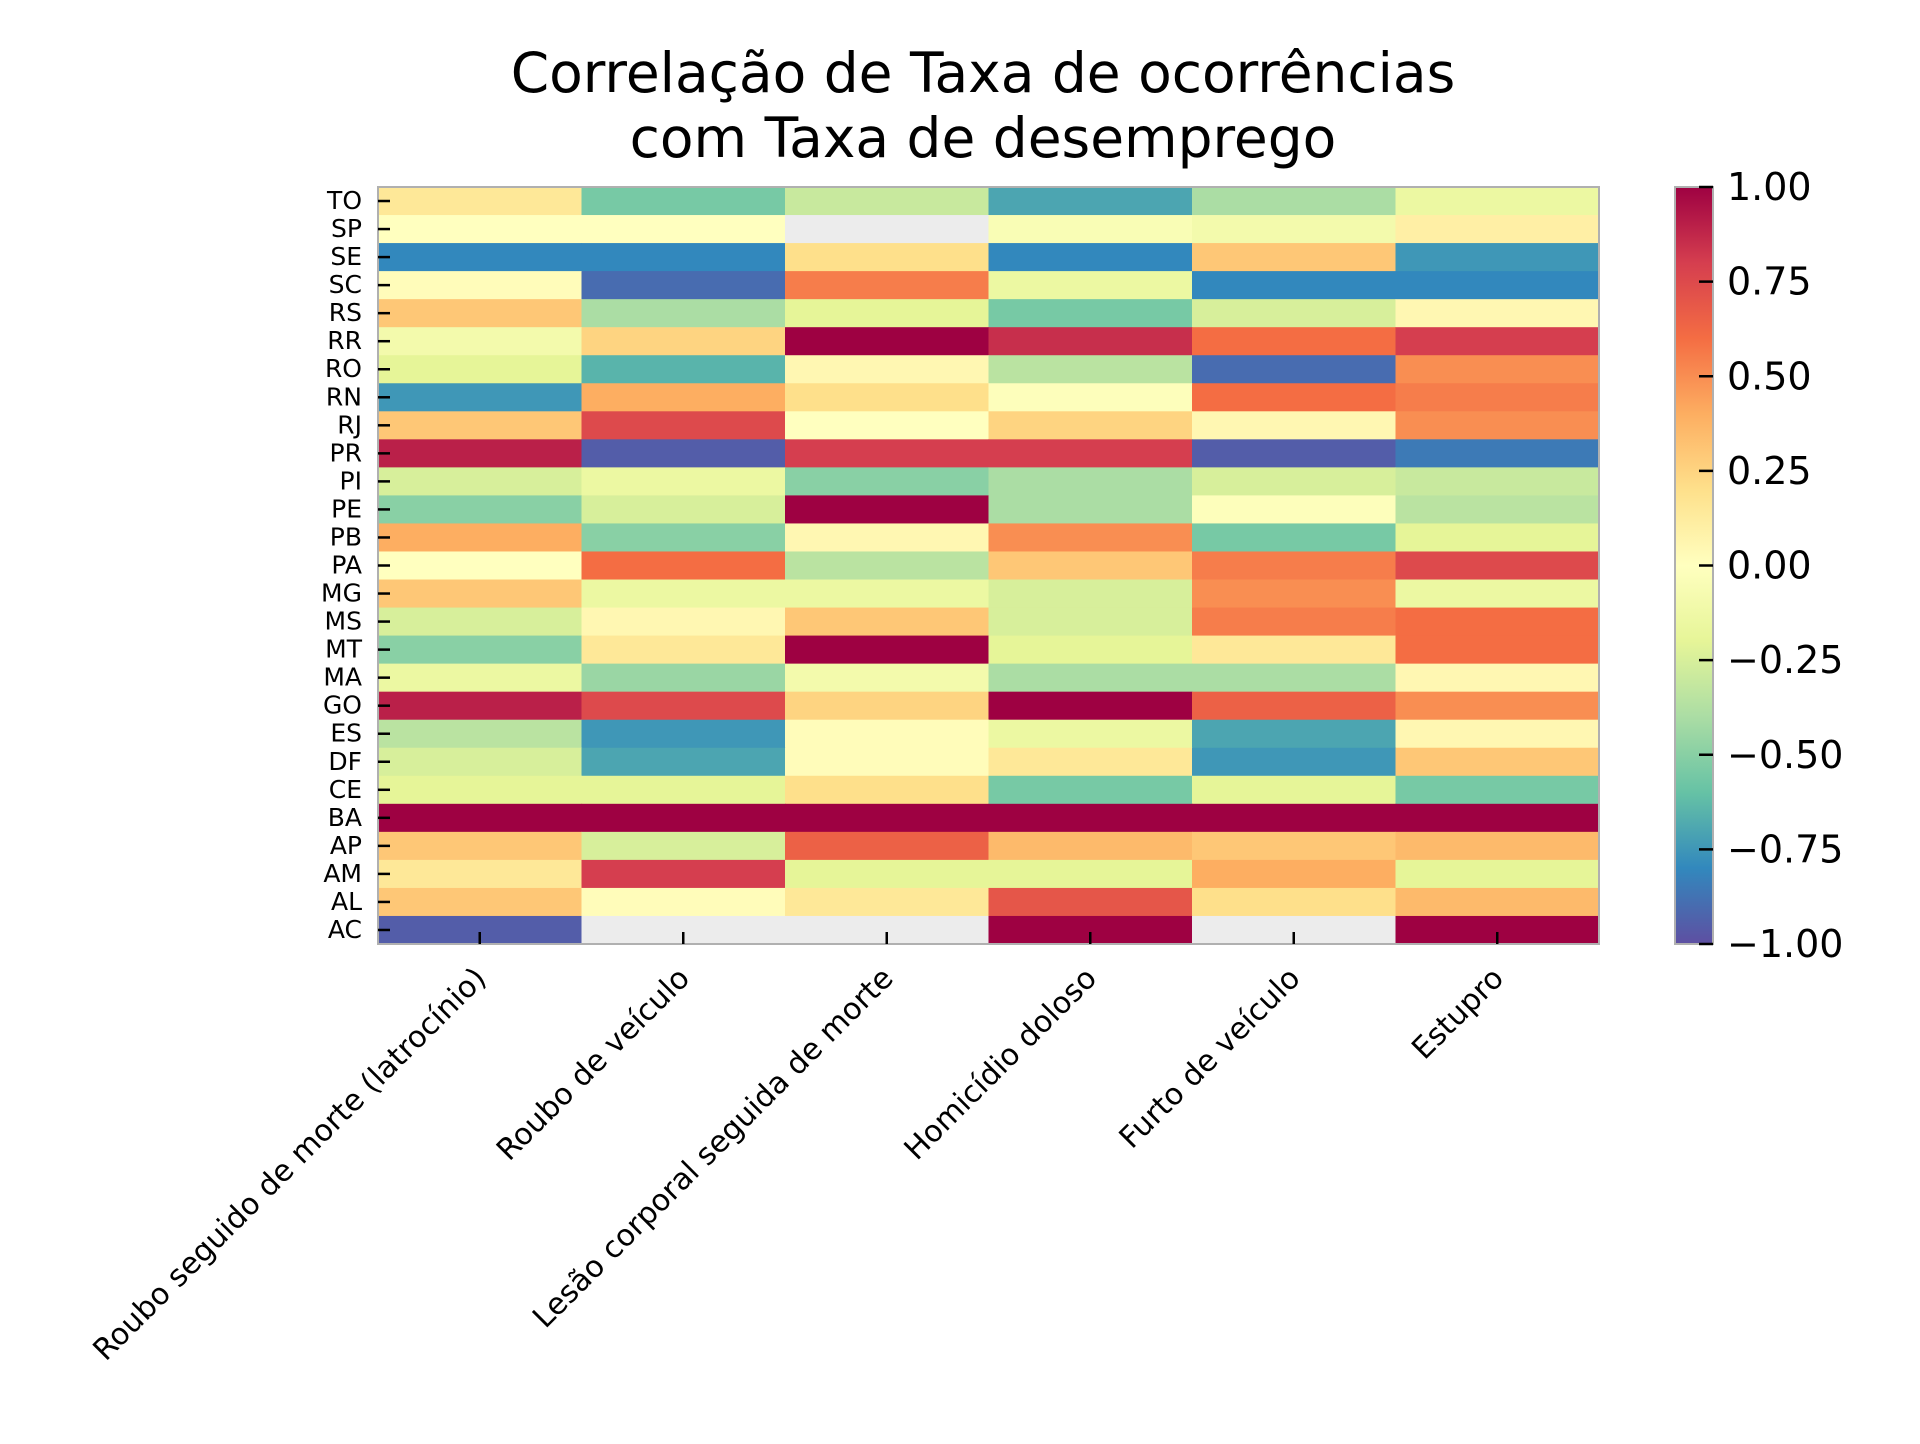  I want to click on colorbar: 1.00 0.75 0.50 0.25 0.00 −0.25 −0.50 −0.75 −1.00, so click(1758, 565).